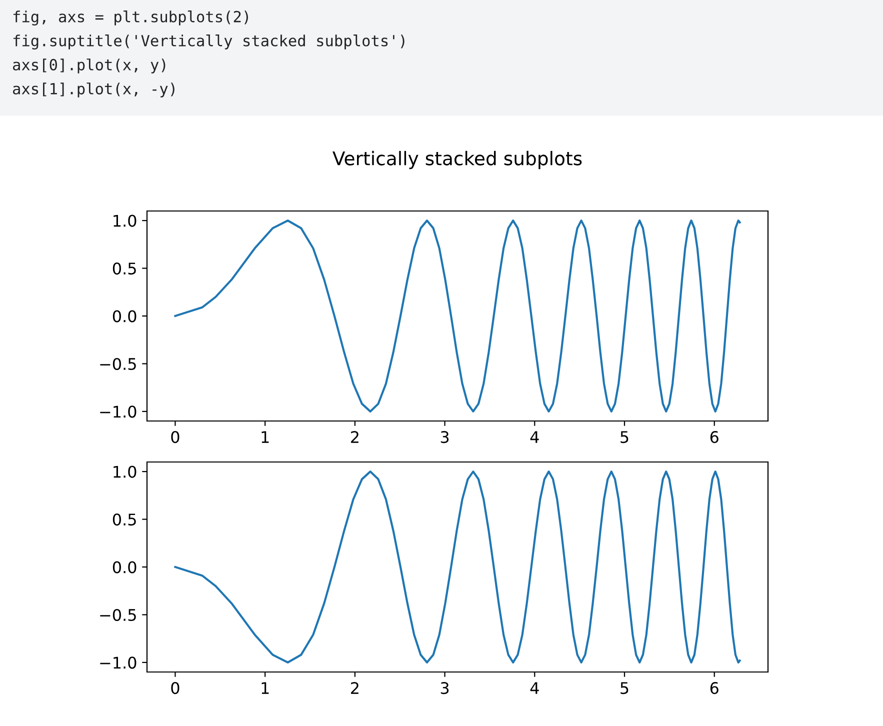  What do you see at coordinates (130, 18) in the screenshot?
I see `text: fig, axs = plt.subplots(2)` at bounding box center [130, 18].